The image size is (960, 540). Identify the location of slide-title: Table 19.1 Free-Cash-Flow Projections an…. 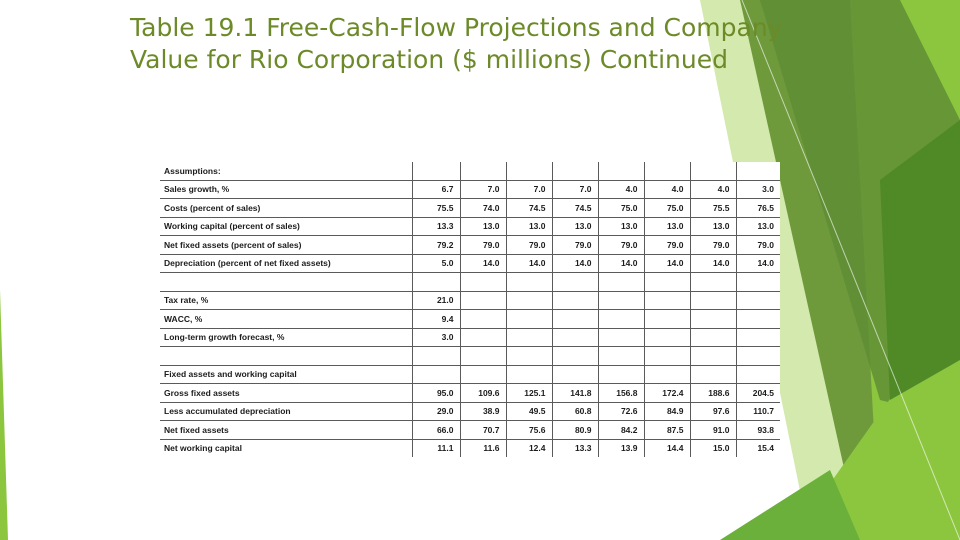
(456, 44).